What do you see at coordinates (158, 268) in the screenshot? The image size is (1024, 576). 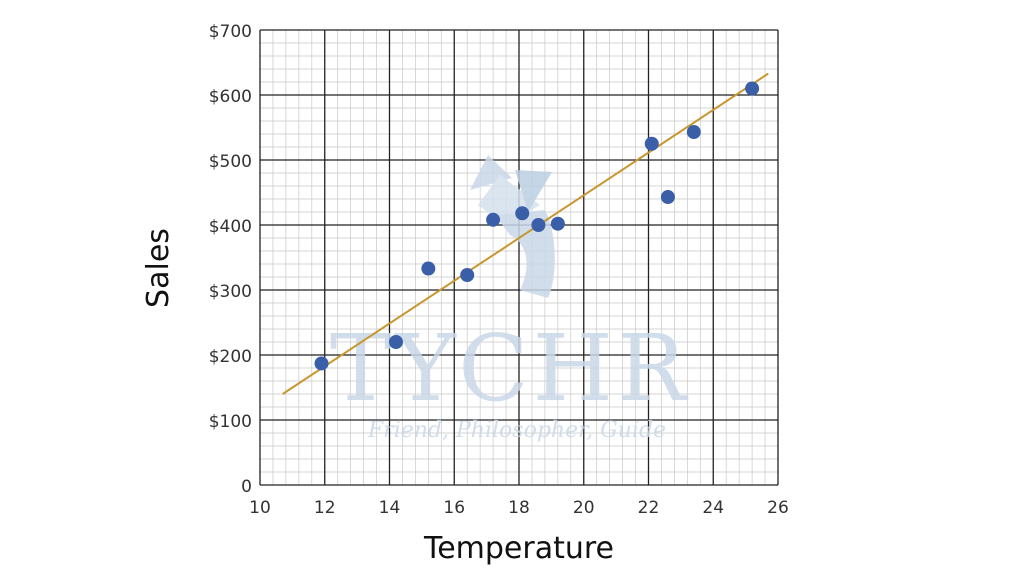 I see `y-axis-title: Sales` at bounding box center [158, 268].